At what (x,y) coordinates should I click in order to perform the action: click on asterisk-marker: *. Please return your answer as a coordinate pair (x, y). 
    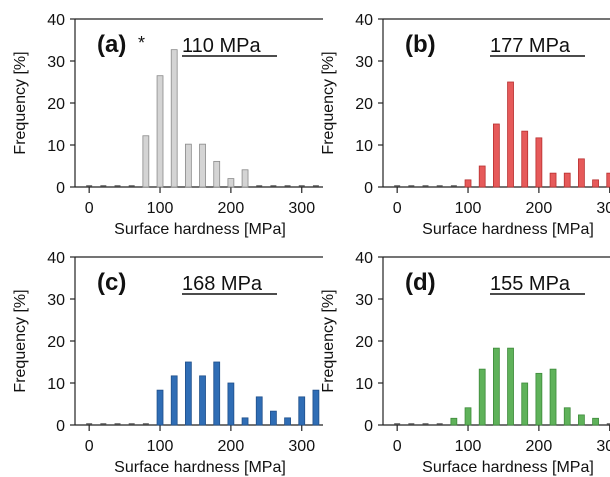
    Looking at the image, I should click on (141, 43).